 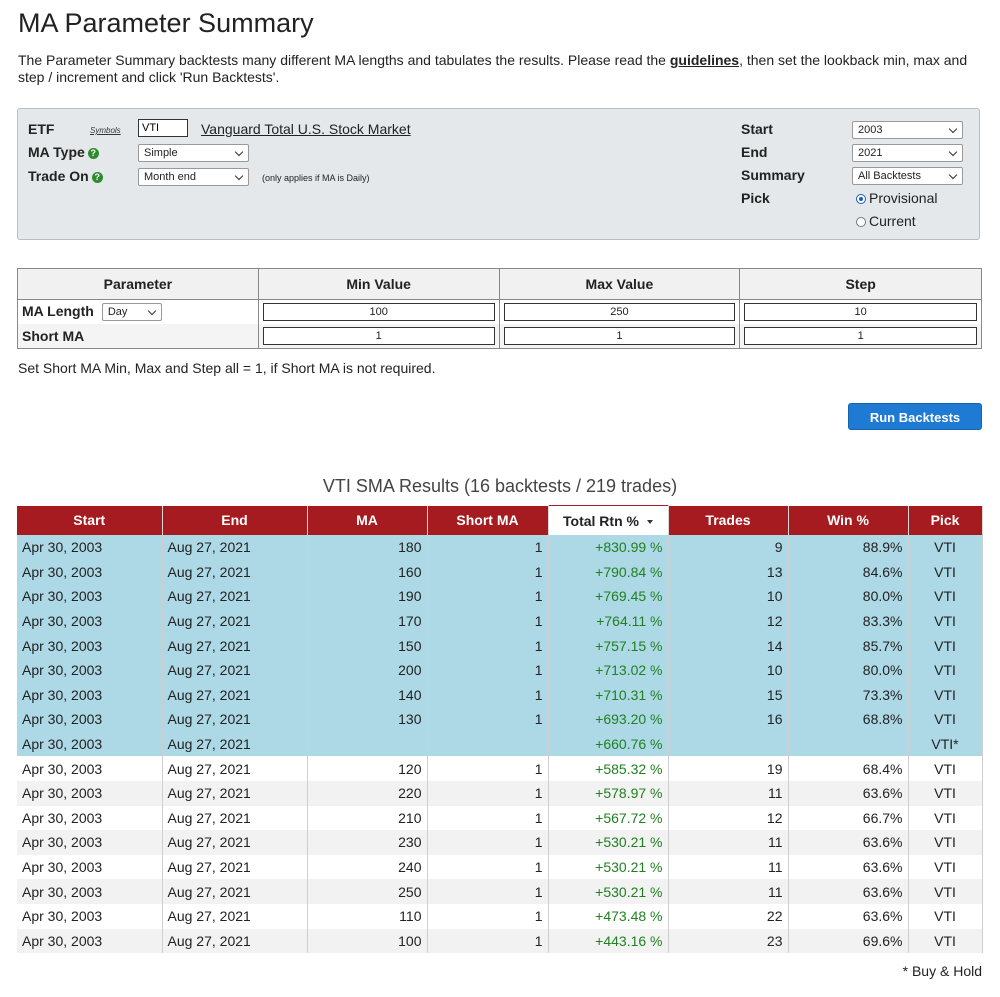 What do you see at coordinates (138, 284) in the screenshot?
I see `param-header-parameter: Parameter` at bounding box center [138, 284].